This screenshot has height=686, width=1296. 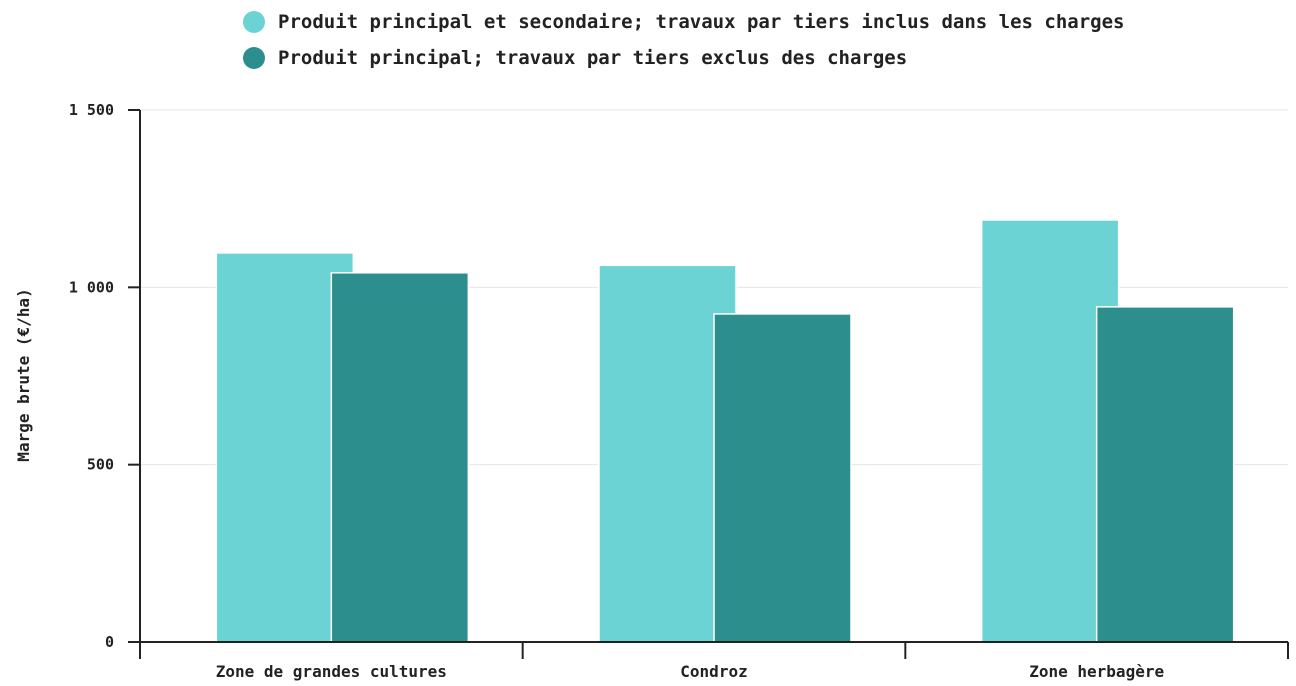 I want to click on y-tick-label: 0, so click(x=109, y=642).